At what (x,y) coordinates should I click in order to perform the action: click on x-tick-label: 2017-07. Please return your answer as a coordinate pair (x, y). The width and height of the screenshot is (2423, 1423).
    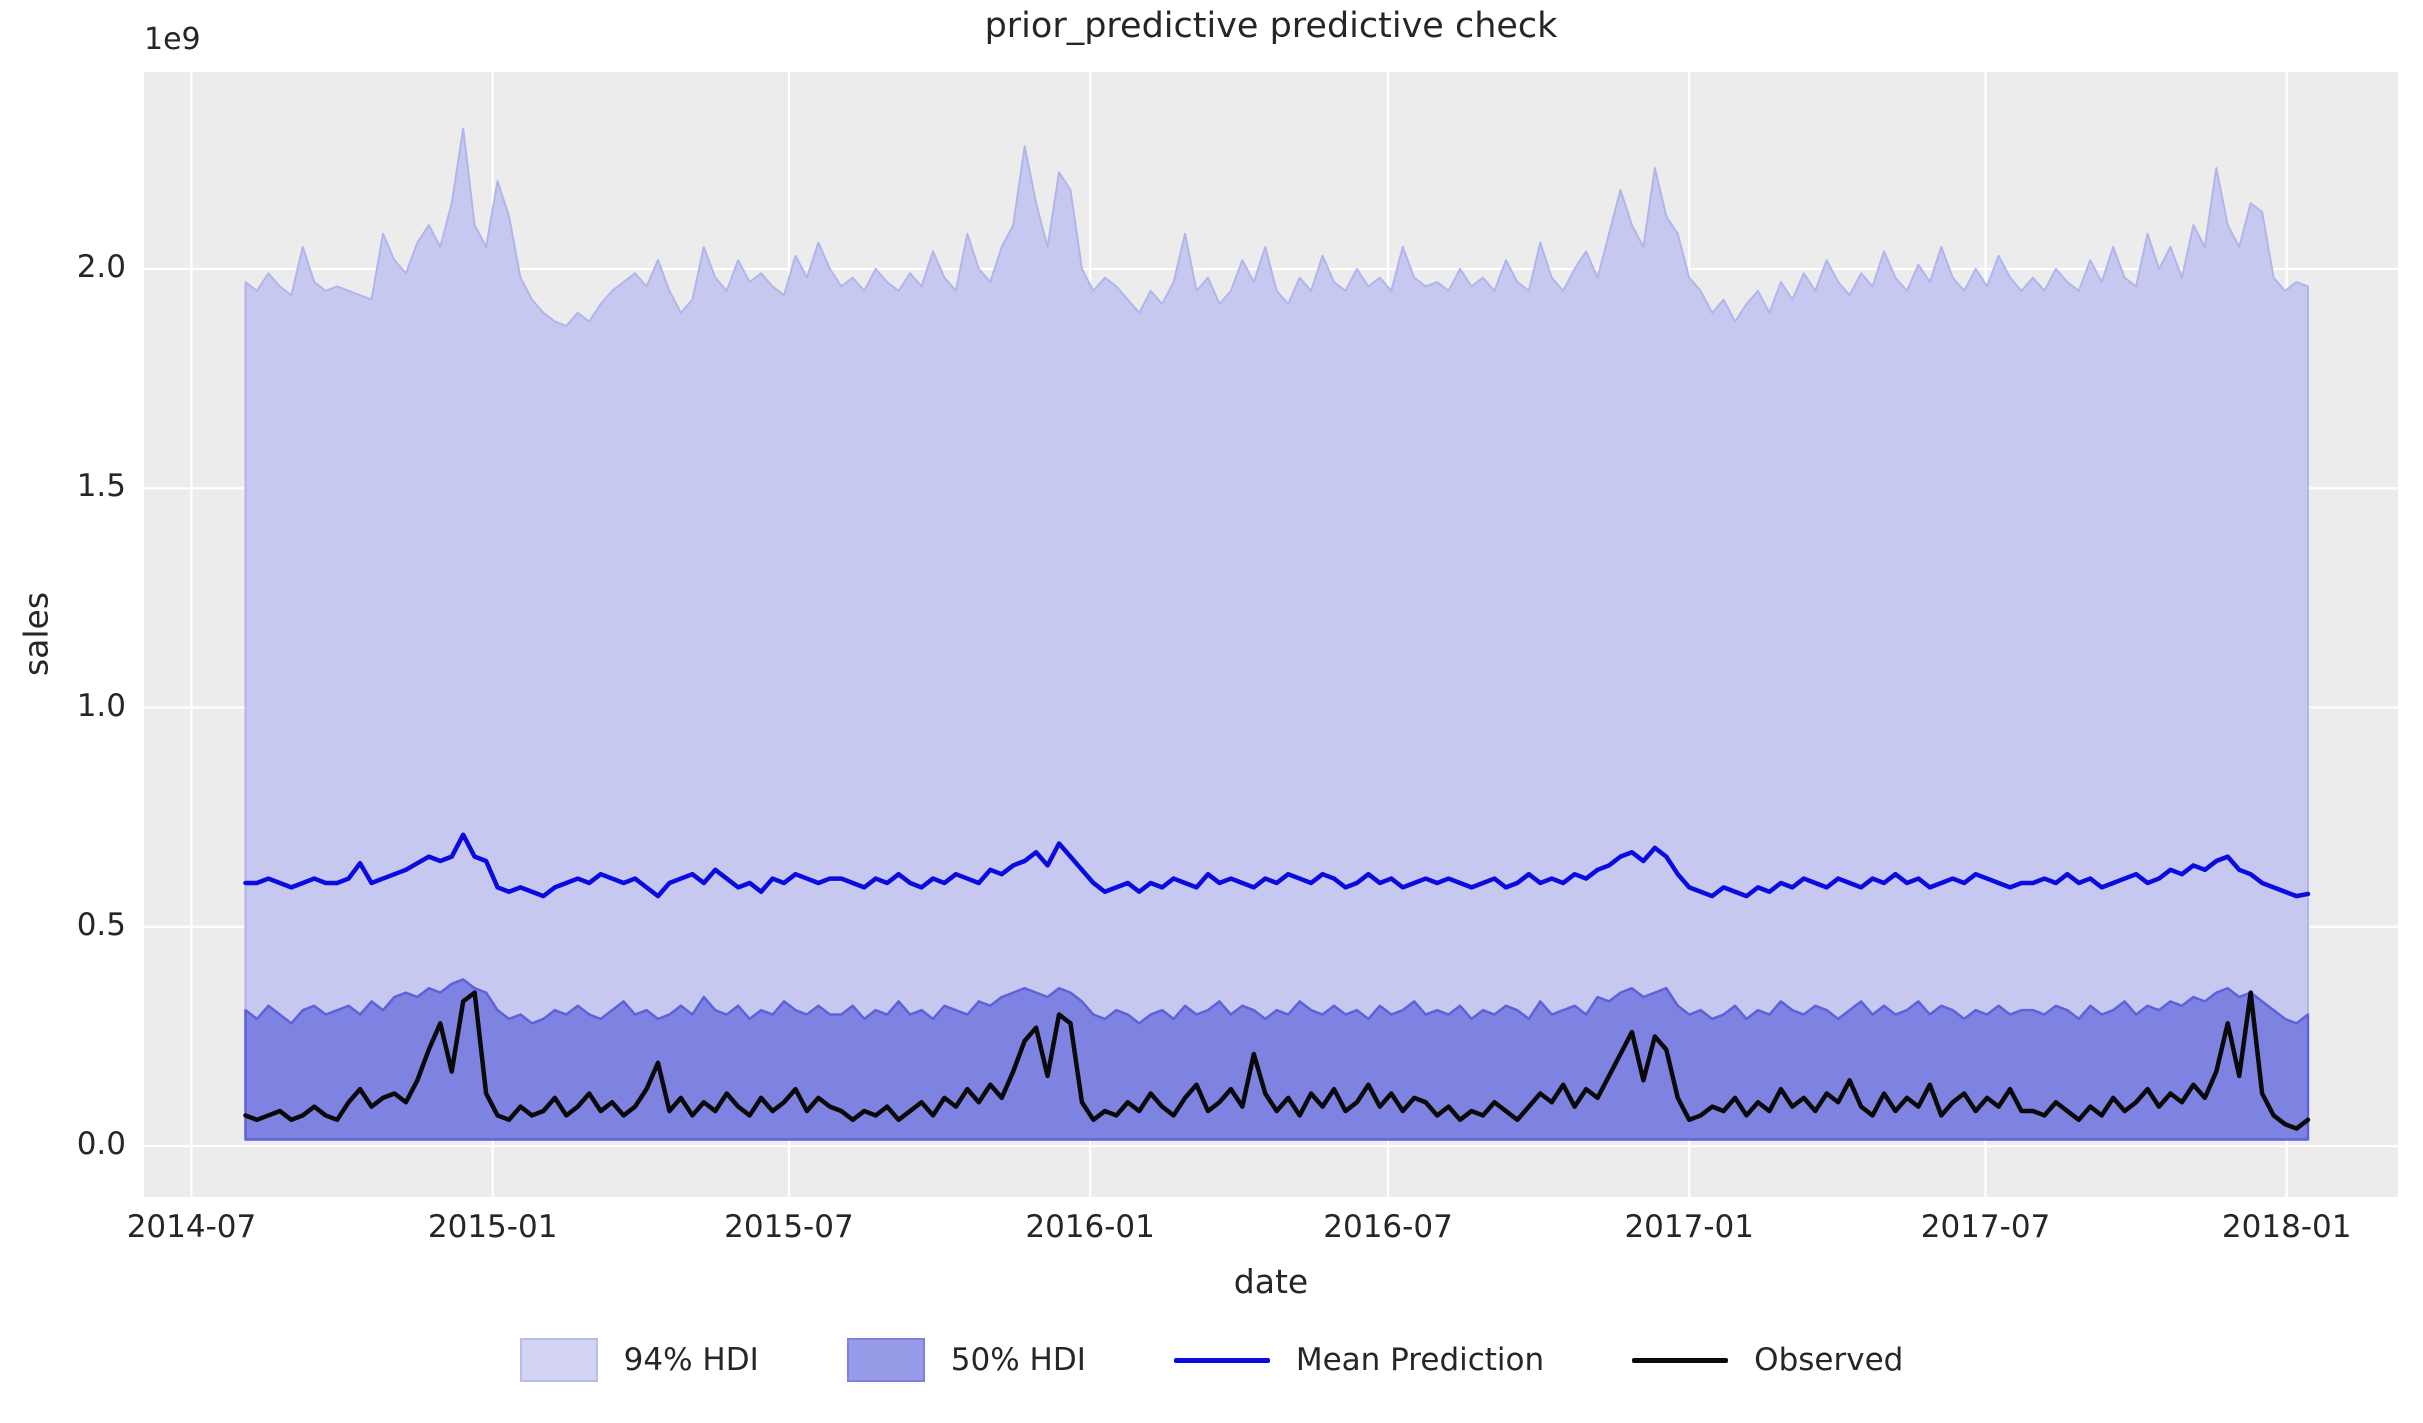
    Looking at the image, I should click on (1985, 1227).